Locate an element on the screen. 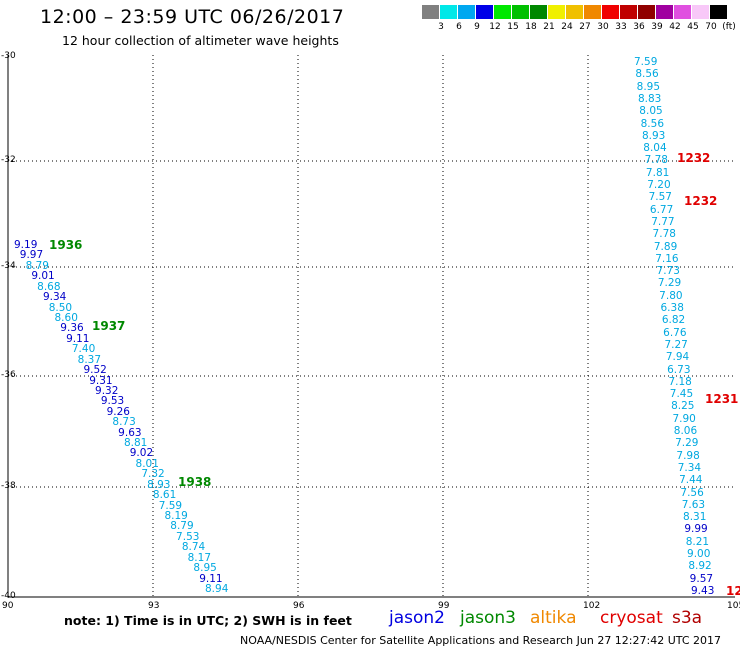 The height and width of the screenshot is (650, 740). scale-label: 39 is located at coordinates (657, 27).